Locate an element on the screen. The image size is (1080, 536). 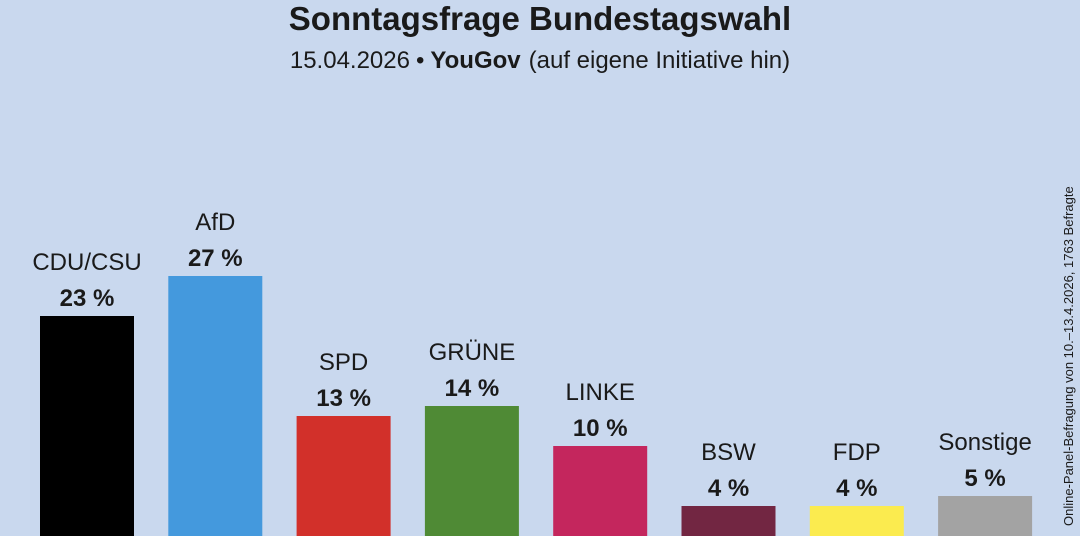
category-label-fdp: FDP is located at coordinates (857, 452).